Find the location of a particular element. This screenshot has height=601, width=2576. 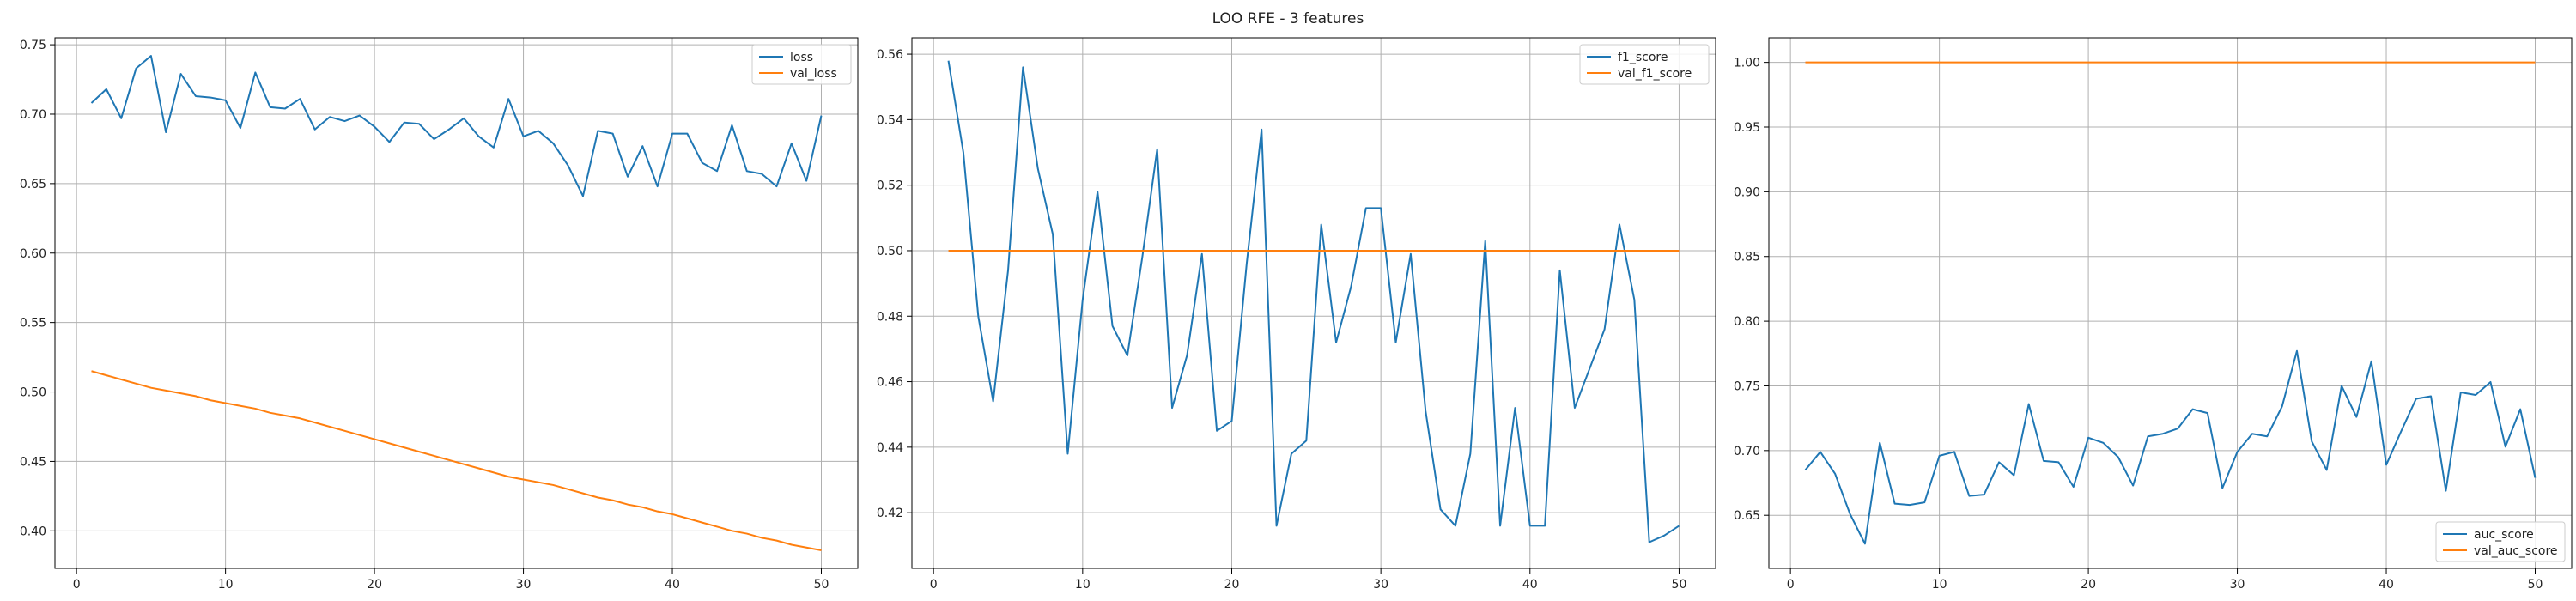

y-tick-label: 0.56 is located at coordinates (890, 55).